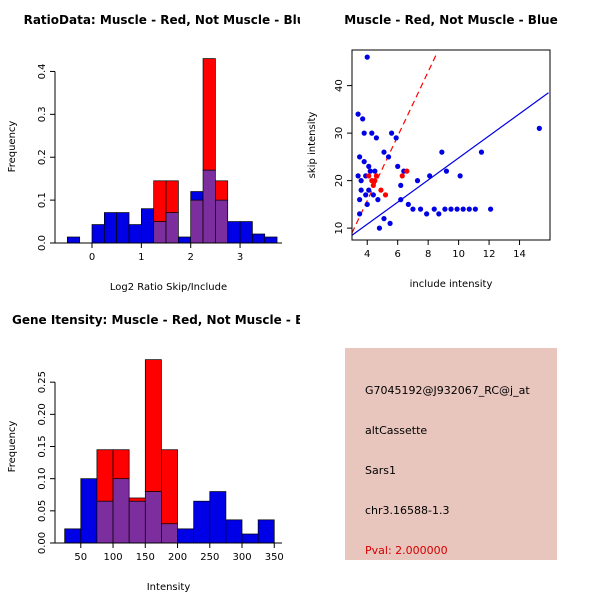 The height and width of the screenshot is (600, 600). What do you see at coordinates (42, 157) in the screenshot?
I see `svg-text: 0.2` at bounding box center [42, 157].